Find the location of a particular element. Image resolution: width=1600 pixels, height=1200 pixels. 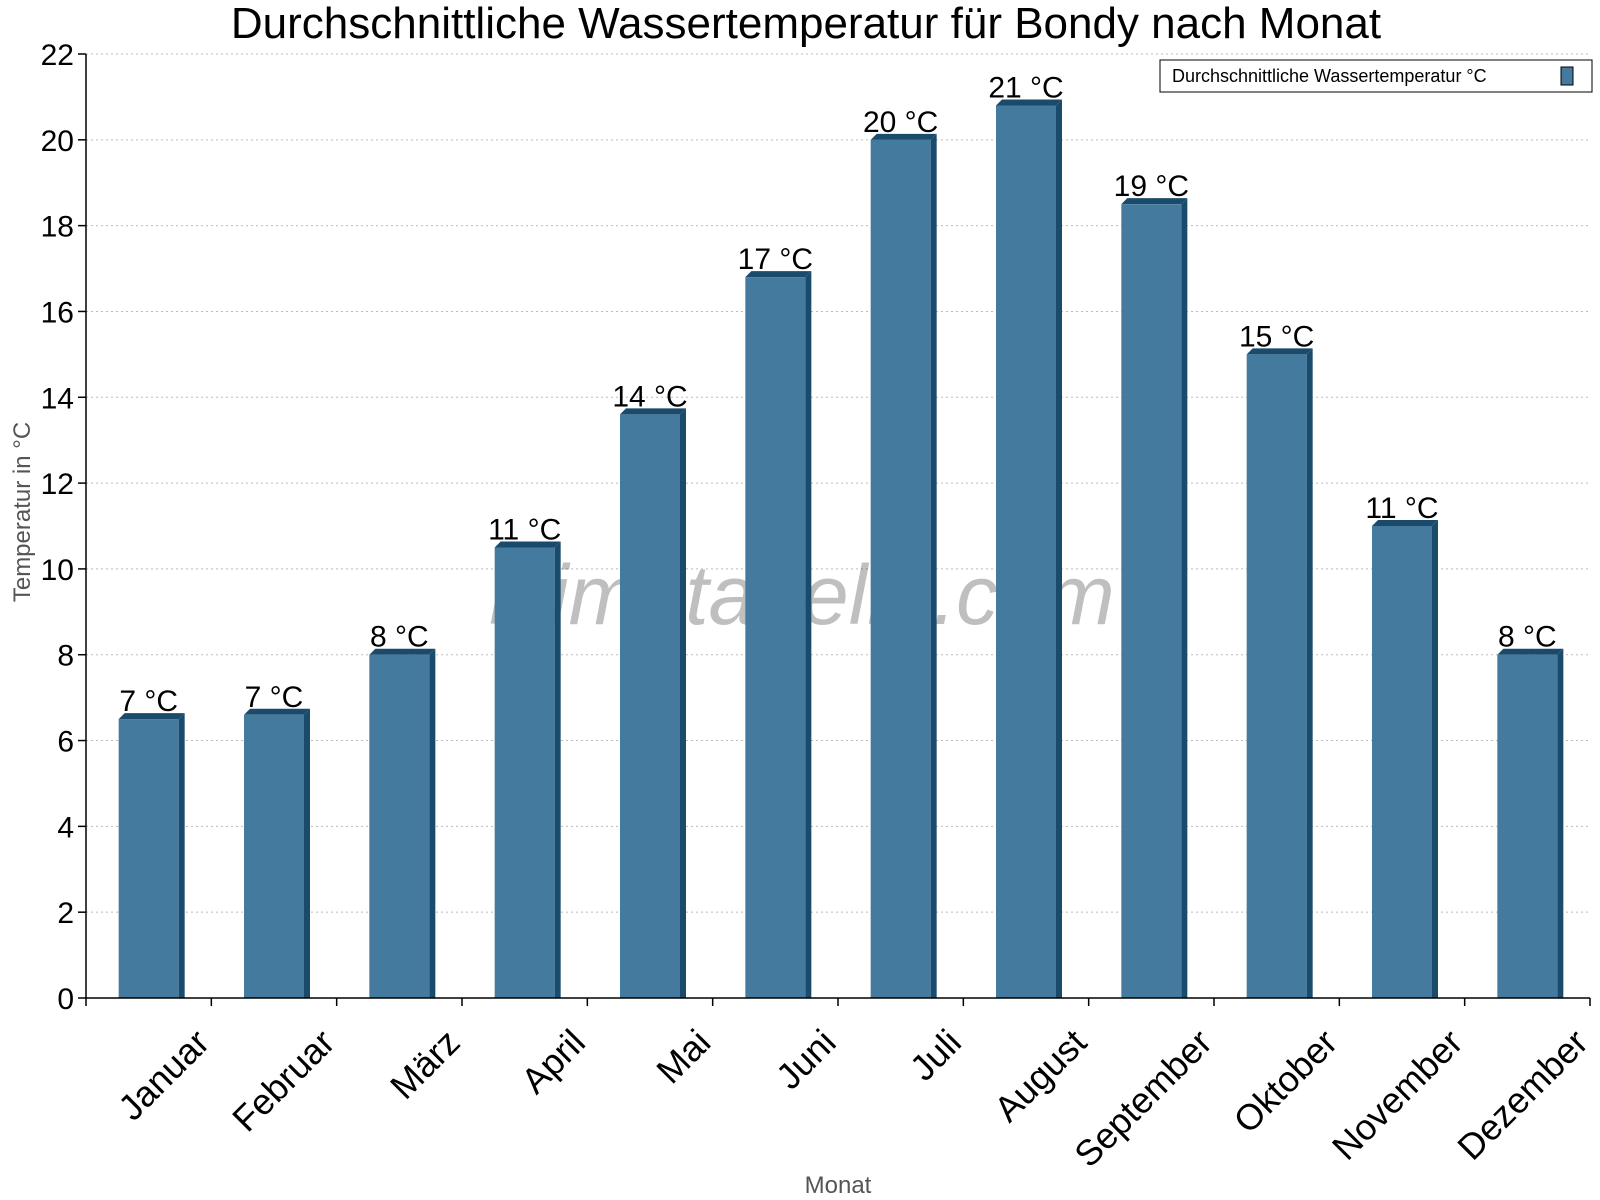

data-label: 15 °C is located at coordinates (1276, 336).